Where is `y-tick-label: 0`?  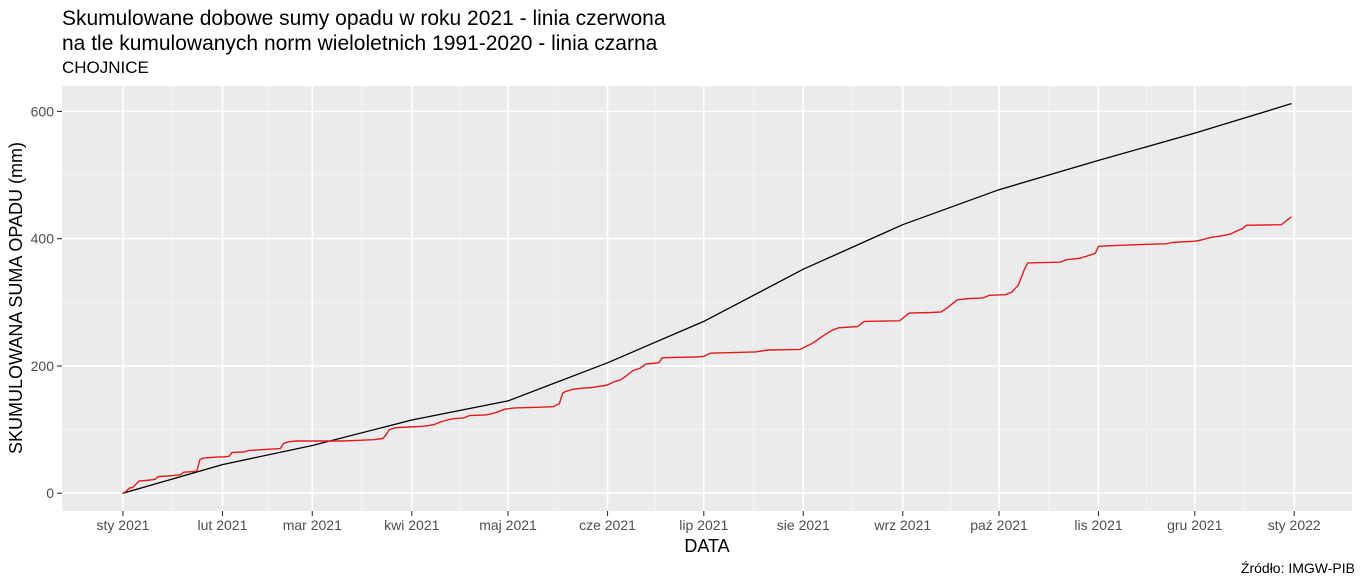
y-tick-label: 0 is located at coordinates (50, 493).